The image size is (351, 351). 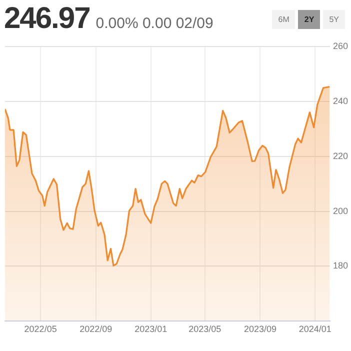 What do you see at coordinates (315, 329) in the screenshot?
I see `x-tick-label: 2024/01` at bounding box center [315, 329].